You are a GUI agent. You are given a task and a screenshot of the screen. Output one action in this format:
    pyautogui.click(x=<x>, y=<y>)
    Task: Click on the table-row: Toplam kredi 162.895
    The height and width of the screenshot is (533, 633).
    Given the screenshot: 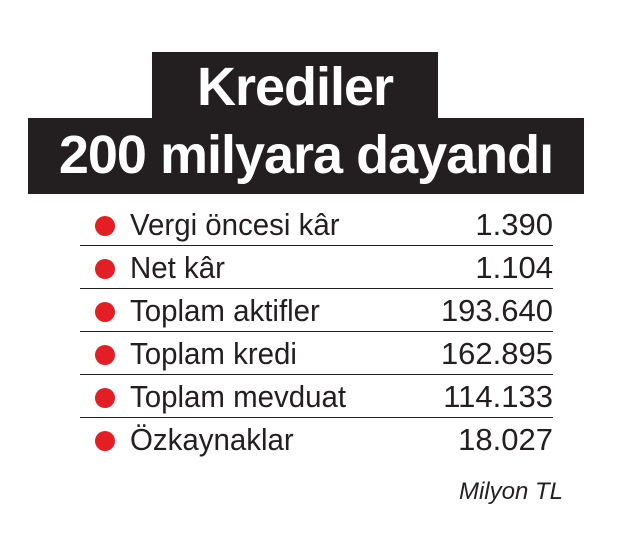 What is the action you would take?
    pyautogui.click(x=316, y=353)
    